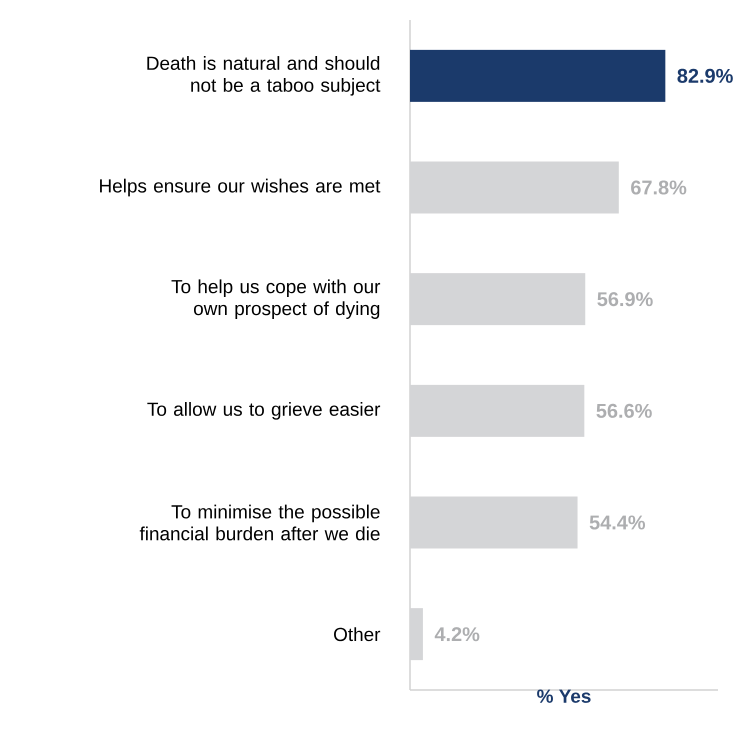  I want to click on y-tick-label: To allow us to grieve easier, so click(263, 411).